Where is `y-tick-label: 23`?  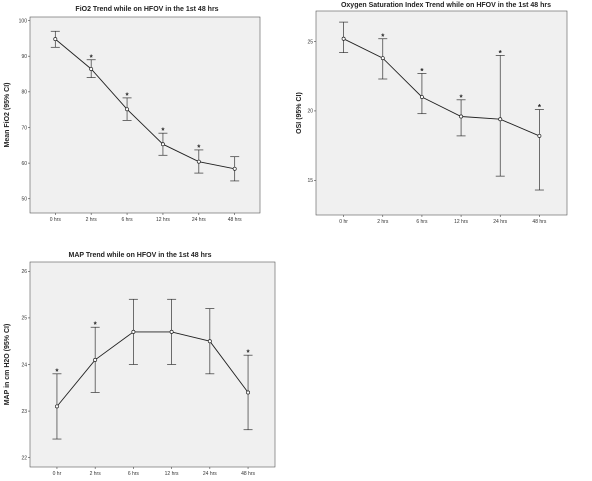
y-tick-label: 23 is located at coordinates (24, 412).